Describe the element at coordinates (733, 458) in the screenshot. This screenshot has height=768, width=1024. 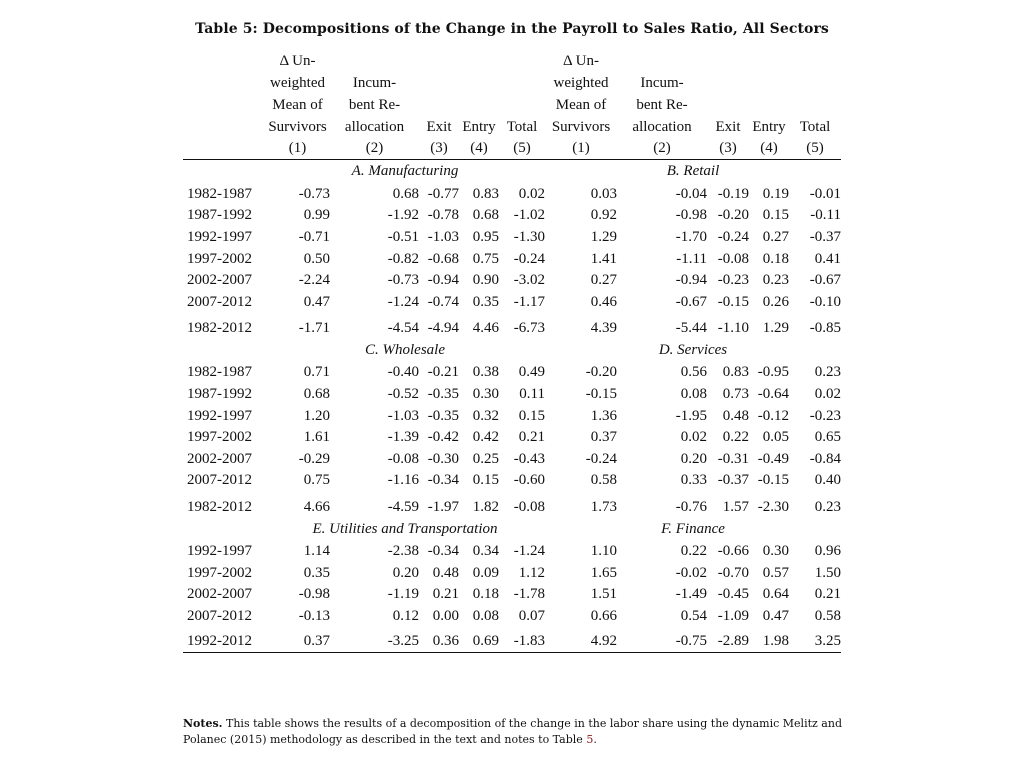
I see `value-cell: -0.31` at that location.